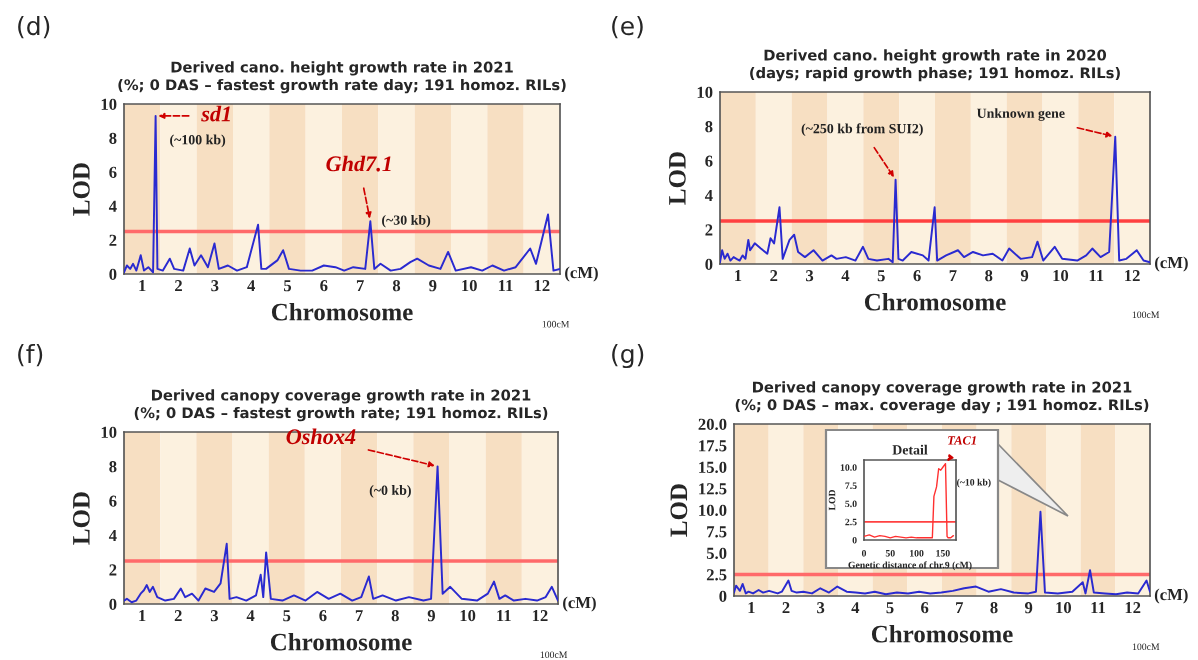  What do you see at coordinates (712, 424) in the screenshot?
I see `y-tick-label: 20.0` at bounding box center [712, 424].